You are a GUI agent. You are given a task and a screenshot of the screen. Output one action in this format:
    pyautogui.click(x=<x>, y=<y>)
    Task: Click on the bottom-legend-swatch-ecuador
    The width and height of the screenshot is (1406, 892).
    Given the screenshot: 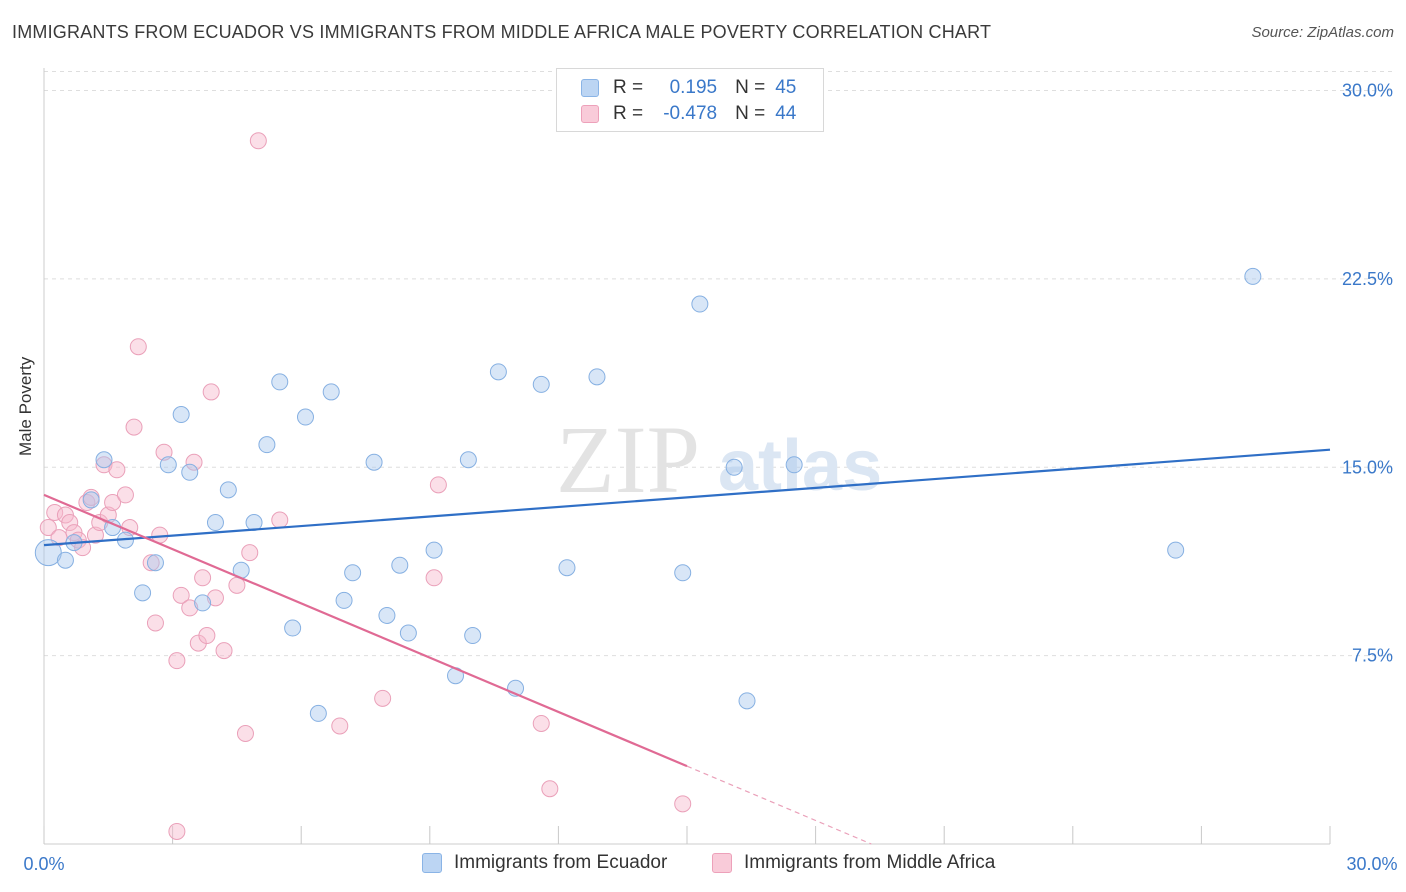 What is the action you would take?
    pyautogui.click(x=432, y=863)
    